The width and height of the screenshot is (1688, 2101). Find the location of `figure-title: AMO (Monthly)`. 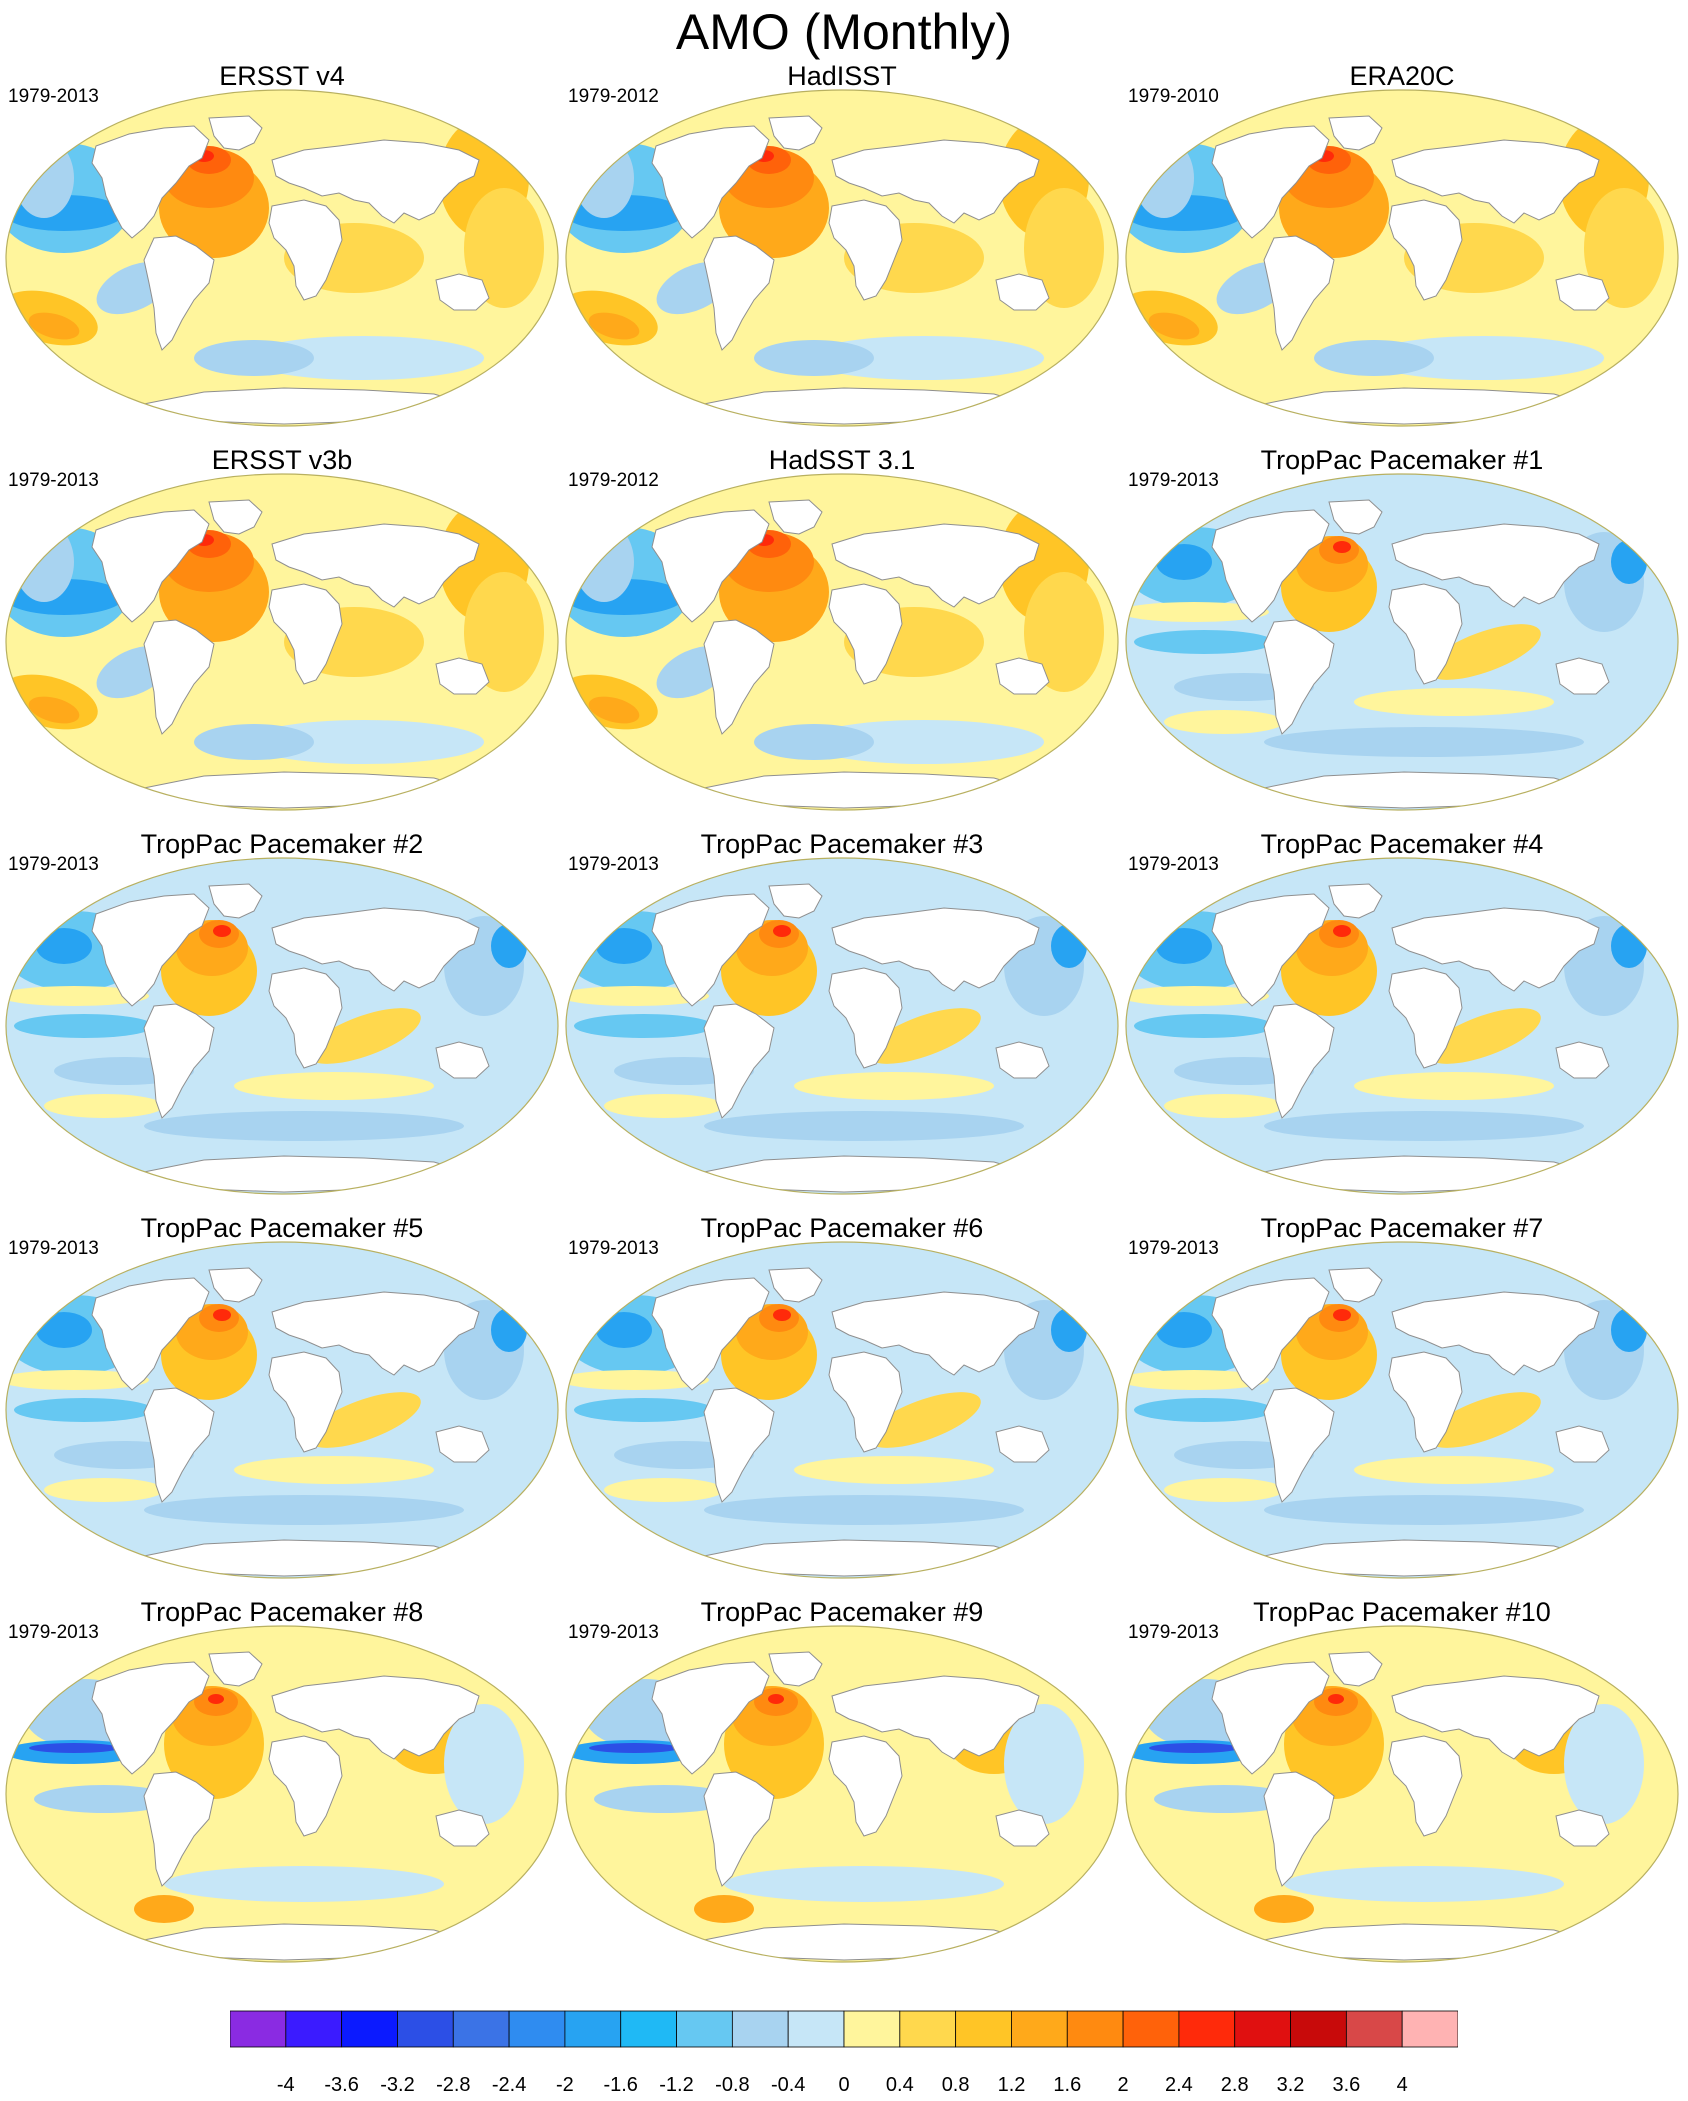

figure-title: AMO (Monthly) is located at coordinates (844, 32).